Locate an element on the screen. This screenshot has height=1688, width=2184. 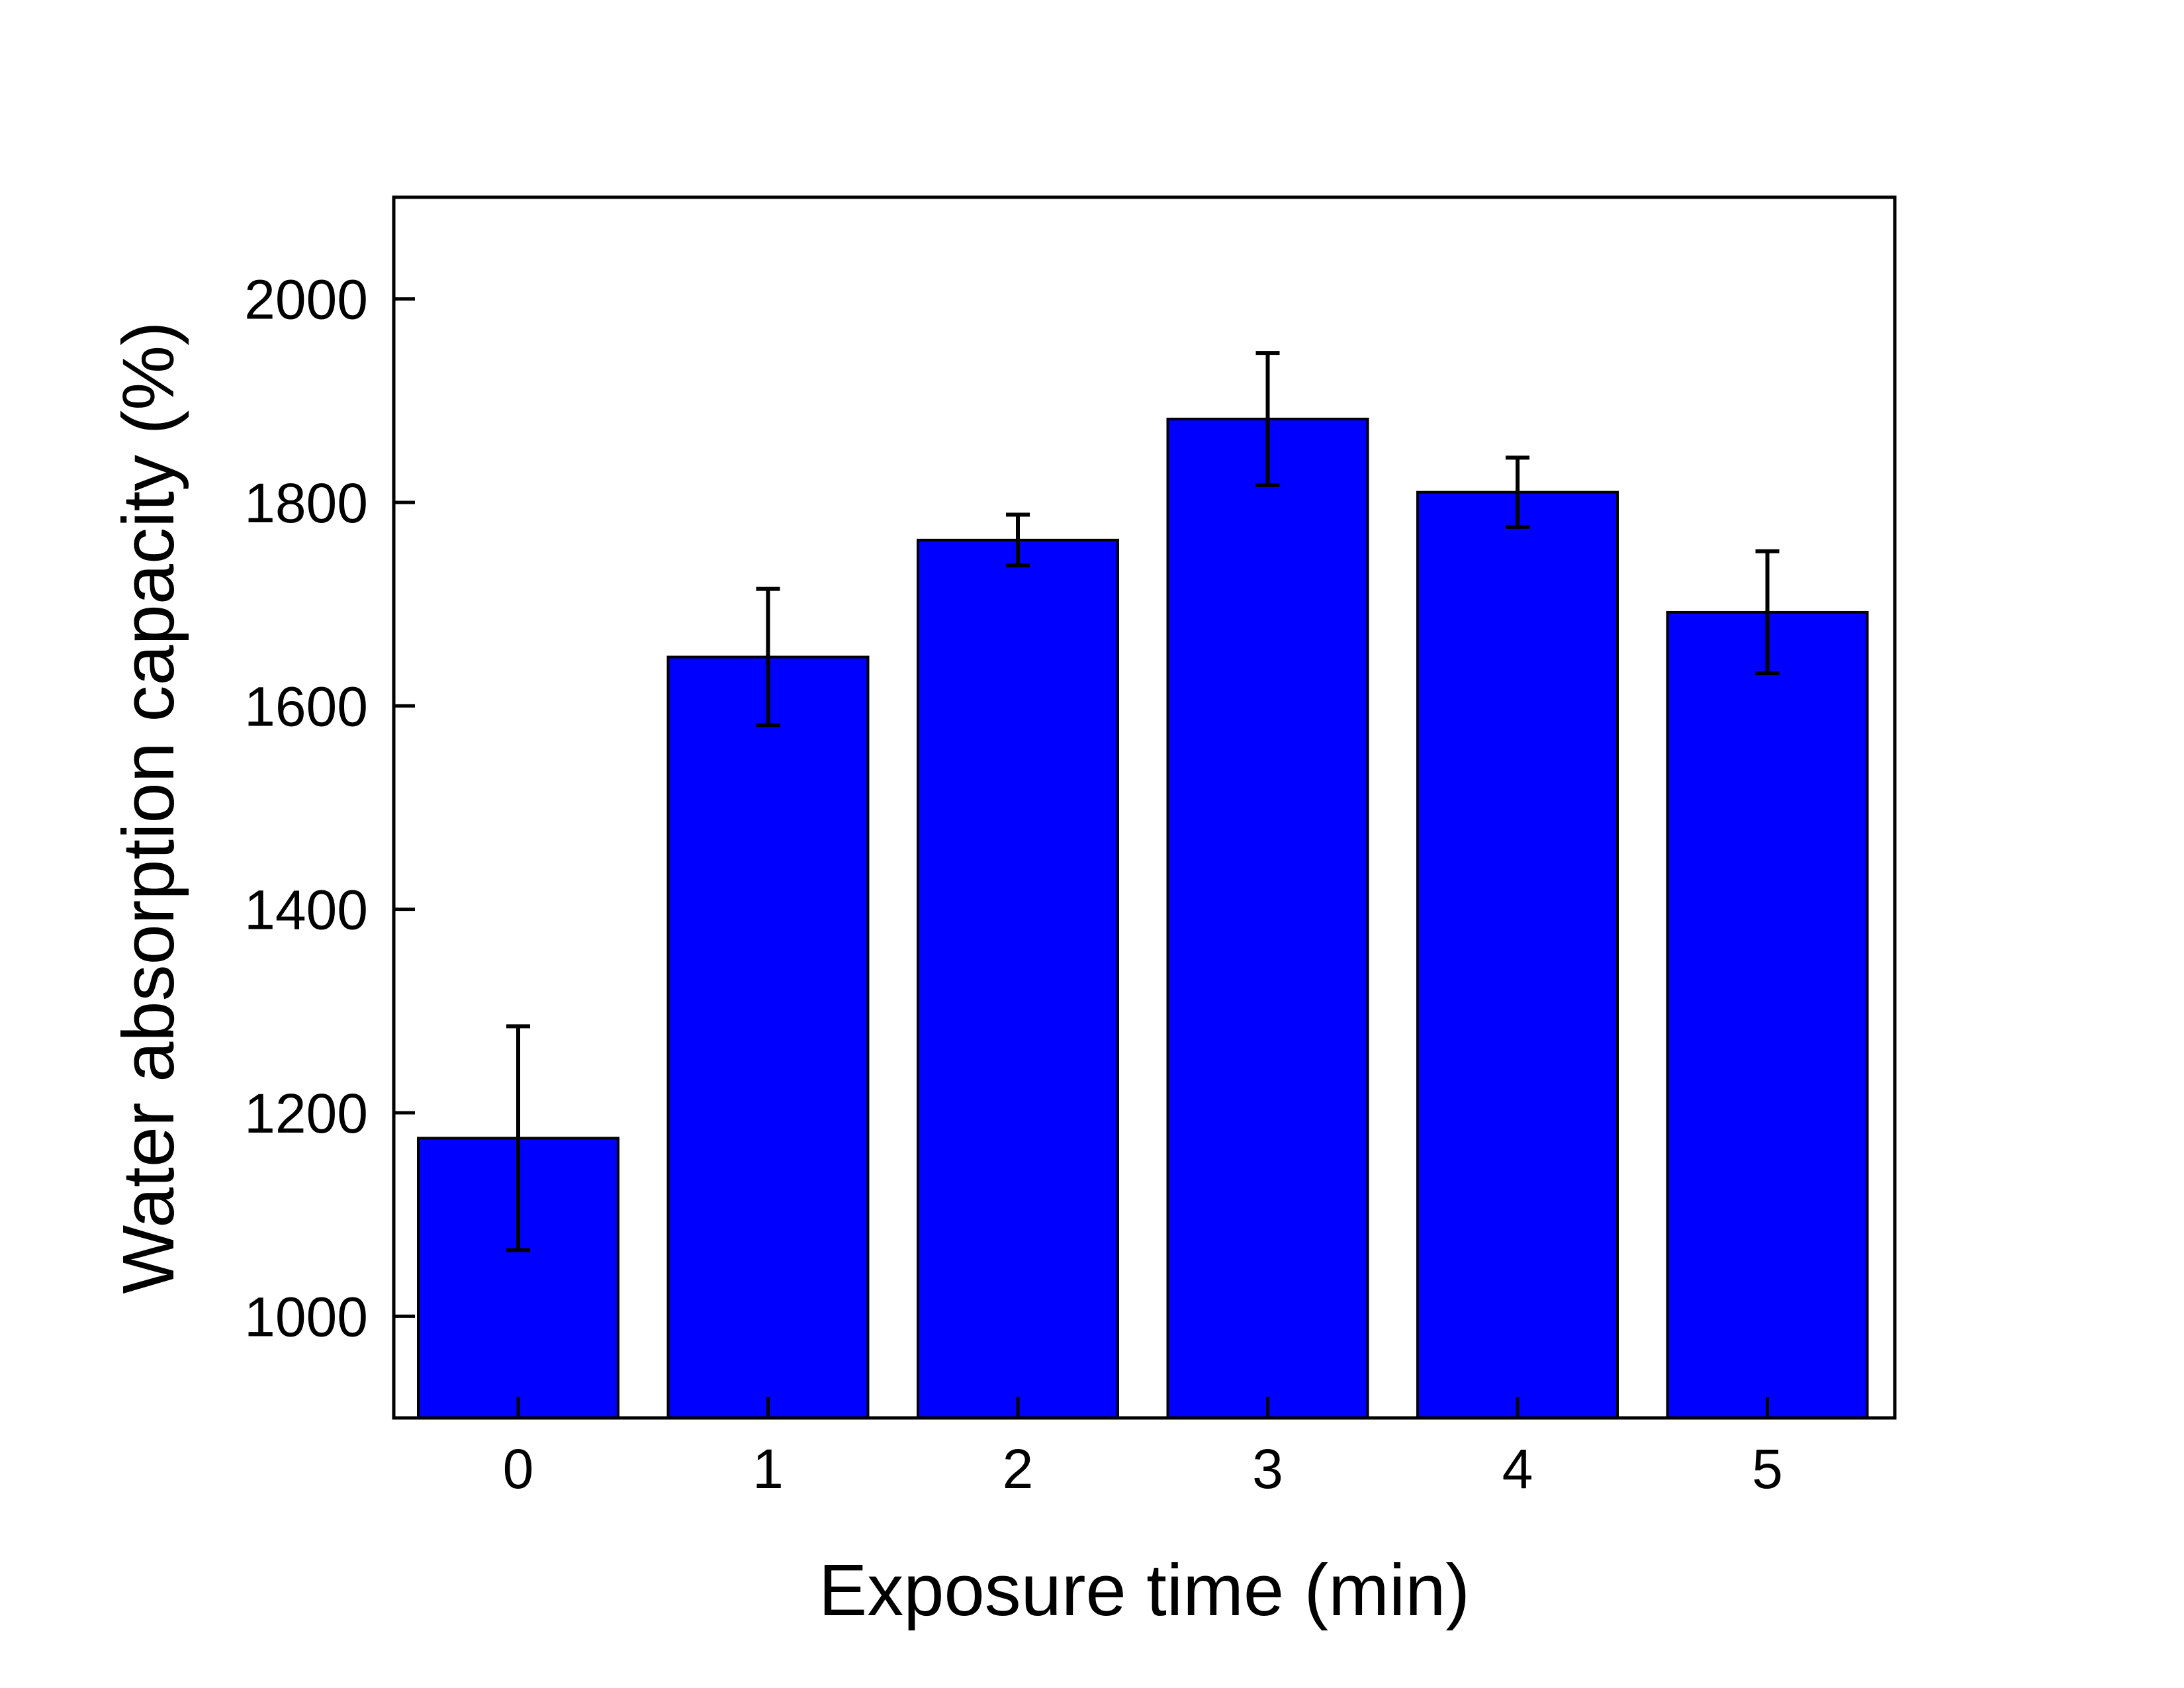
x-tick-label-5: 5 is located at coordinates (1767, 1469).